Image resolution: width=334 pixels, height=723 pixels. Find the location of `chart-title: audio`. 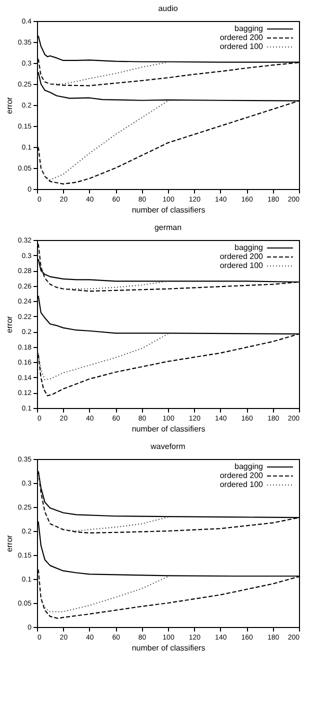

chart-title: audio is located at coordinates (168, 8).